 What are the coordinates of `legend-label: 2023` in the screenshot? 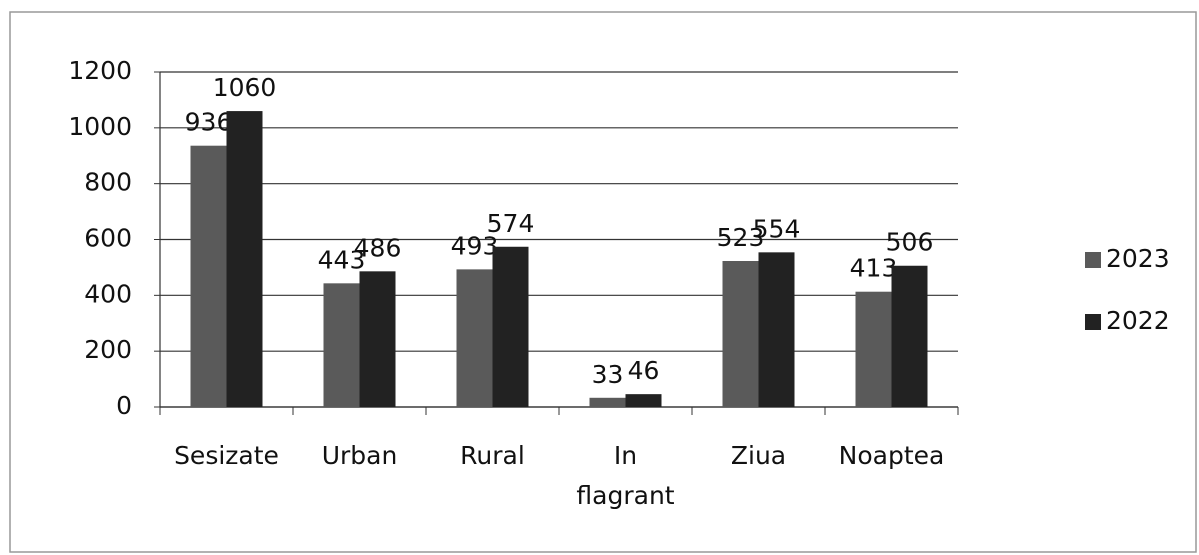 It's located at (1138, 258).